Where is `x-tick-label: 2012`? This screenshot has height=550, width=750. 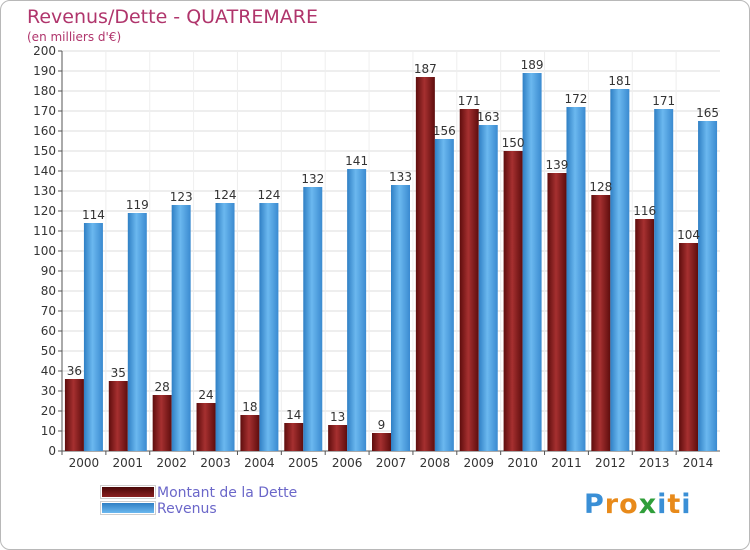 x-tick-label: 2012 is located at coordinates (610, 463).